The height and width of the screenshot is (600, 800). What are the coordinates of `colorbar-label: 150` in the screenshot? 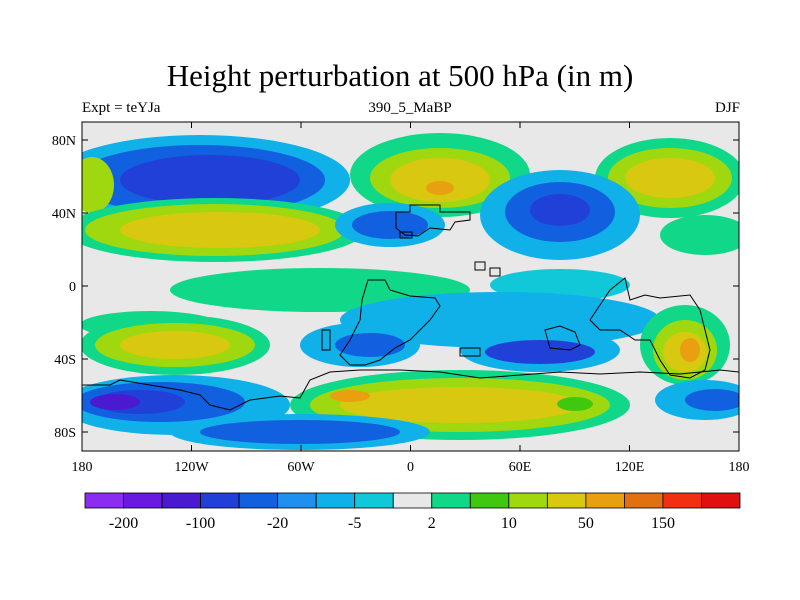 It's located at (663, 523).